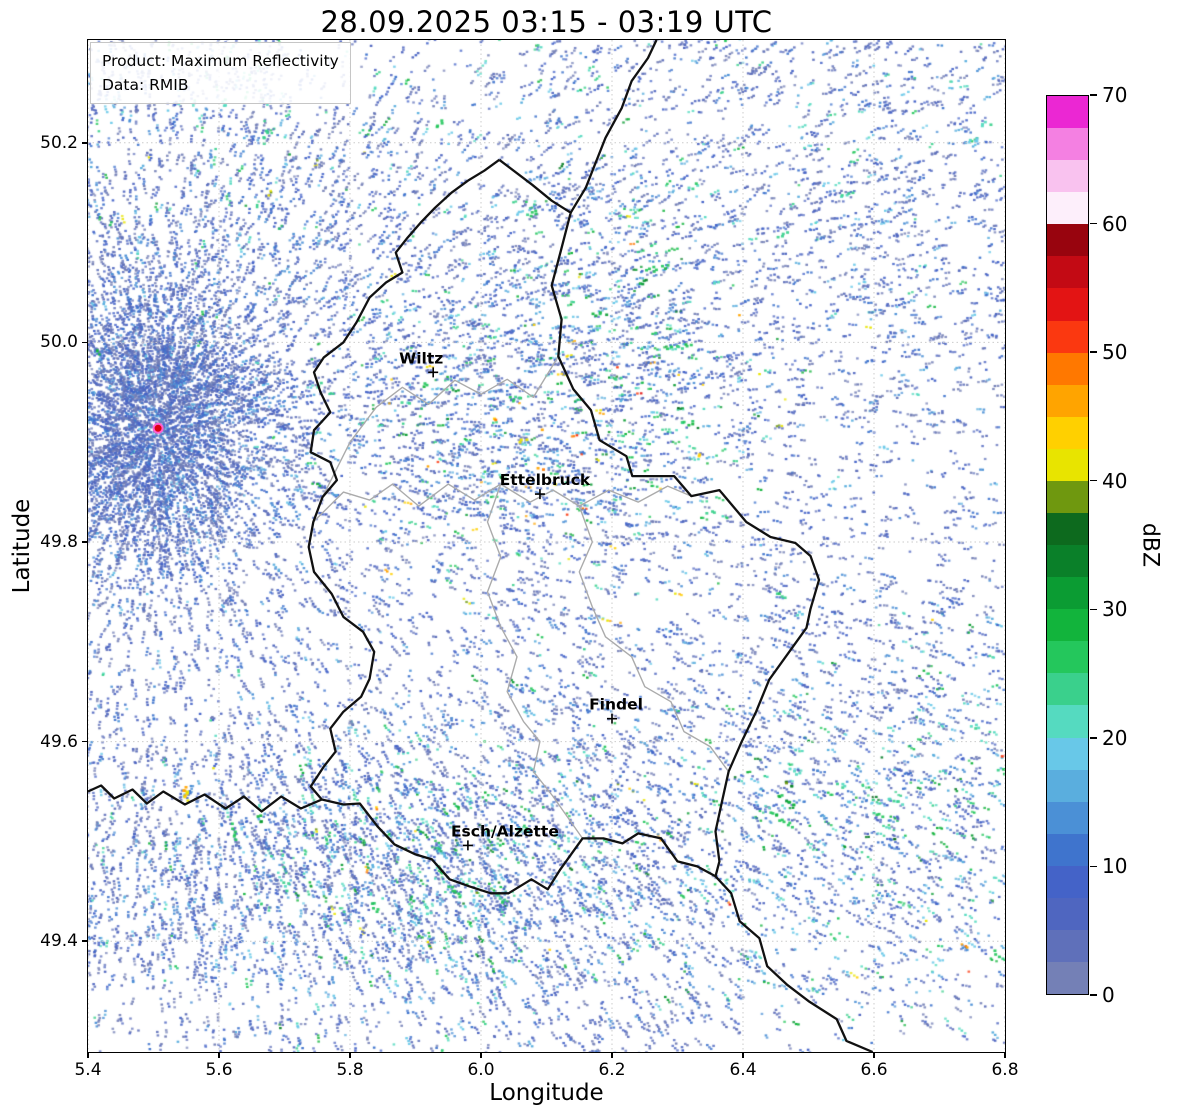 The width and height of the screenshot is (1179, 1117). Describe the element at coordinates (220, 61) in the screenshot. I see `product-line: Product: Maximum Reflectivity` at that location.